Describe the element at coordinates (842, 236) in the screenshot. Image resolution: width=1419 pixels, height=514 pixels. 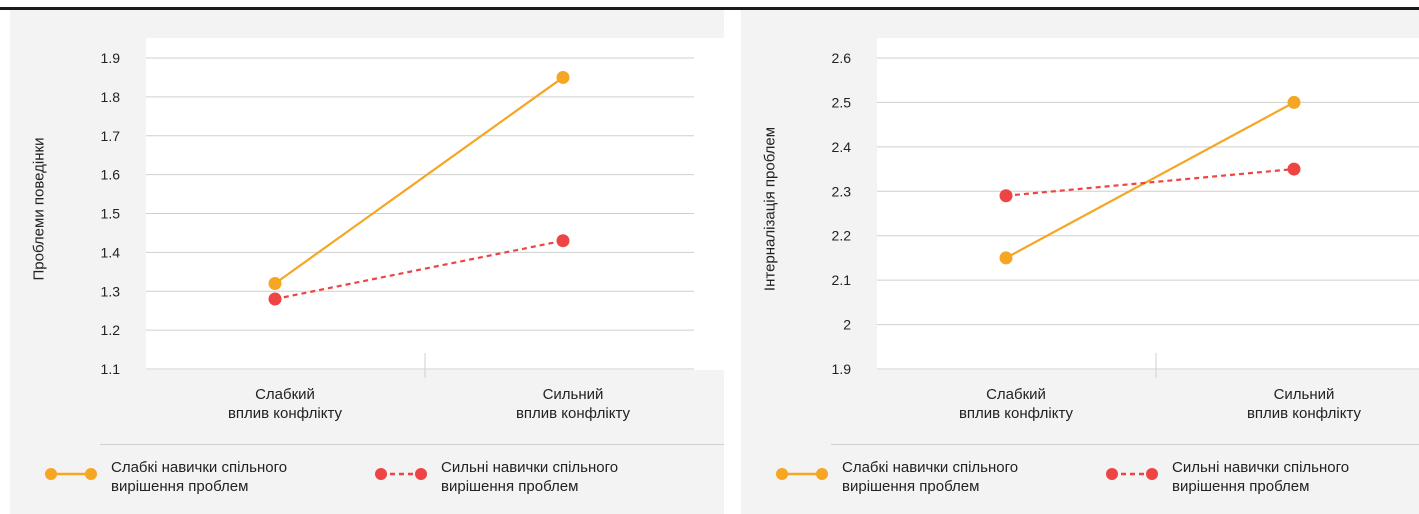
I see `y-tick-label: 2.2` at that location.